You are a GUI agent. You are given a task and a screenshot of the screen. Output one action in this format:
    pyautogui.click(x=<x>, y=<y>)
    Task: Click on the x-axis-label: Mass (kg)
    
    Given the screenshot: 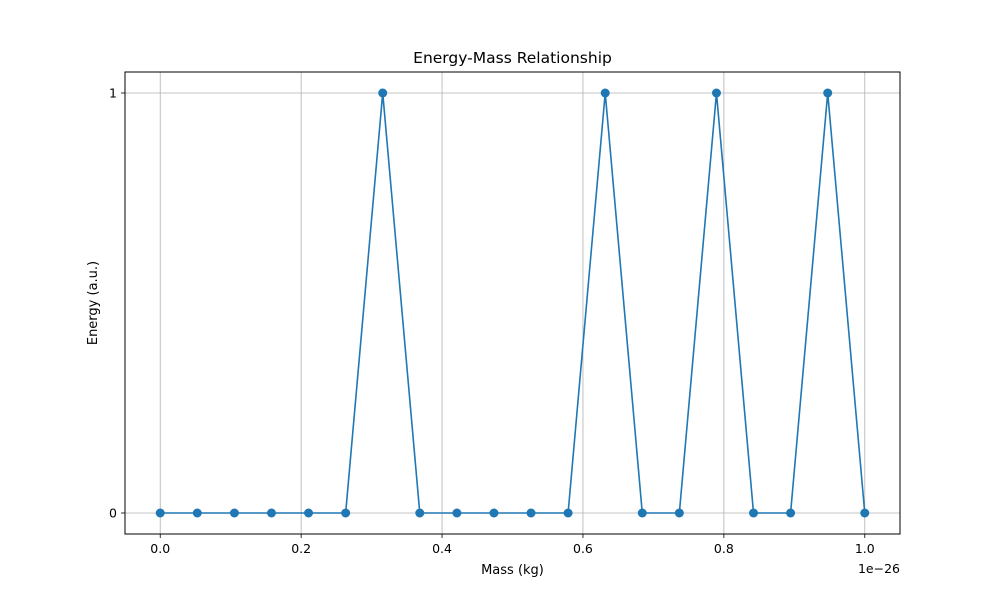 What is the action you would take?
    pyautogui.click(x=512, y=570)
    